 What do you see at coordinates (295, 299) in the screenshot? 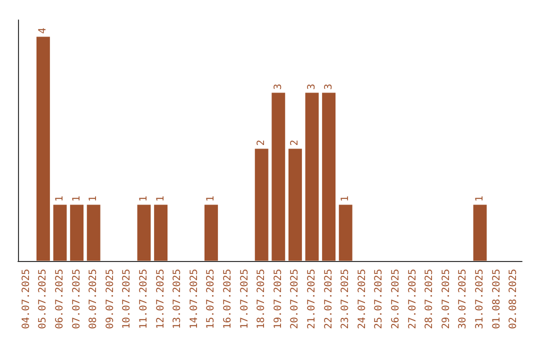
I see `x-tick-label: 20.07.2025` at bounding box center [295, 299].